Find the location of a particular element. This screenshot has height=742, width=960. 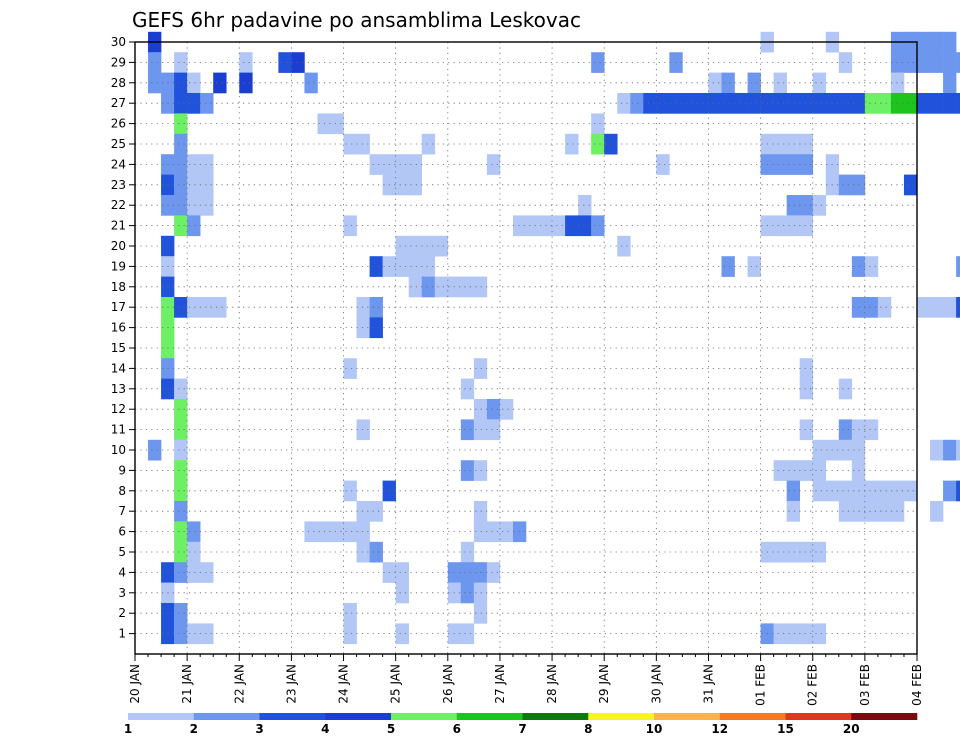

y-tick-label: 15 is located at coordinates (118, 348).